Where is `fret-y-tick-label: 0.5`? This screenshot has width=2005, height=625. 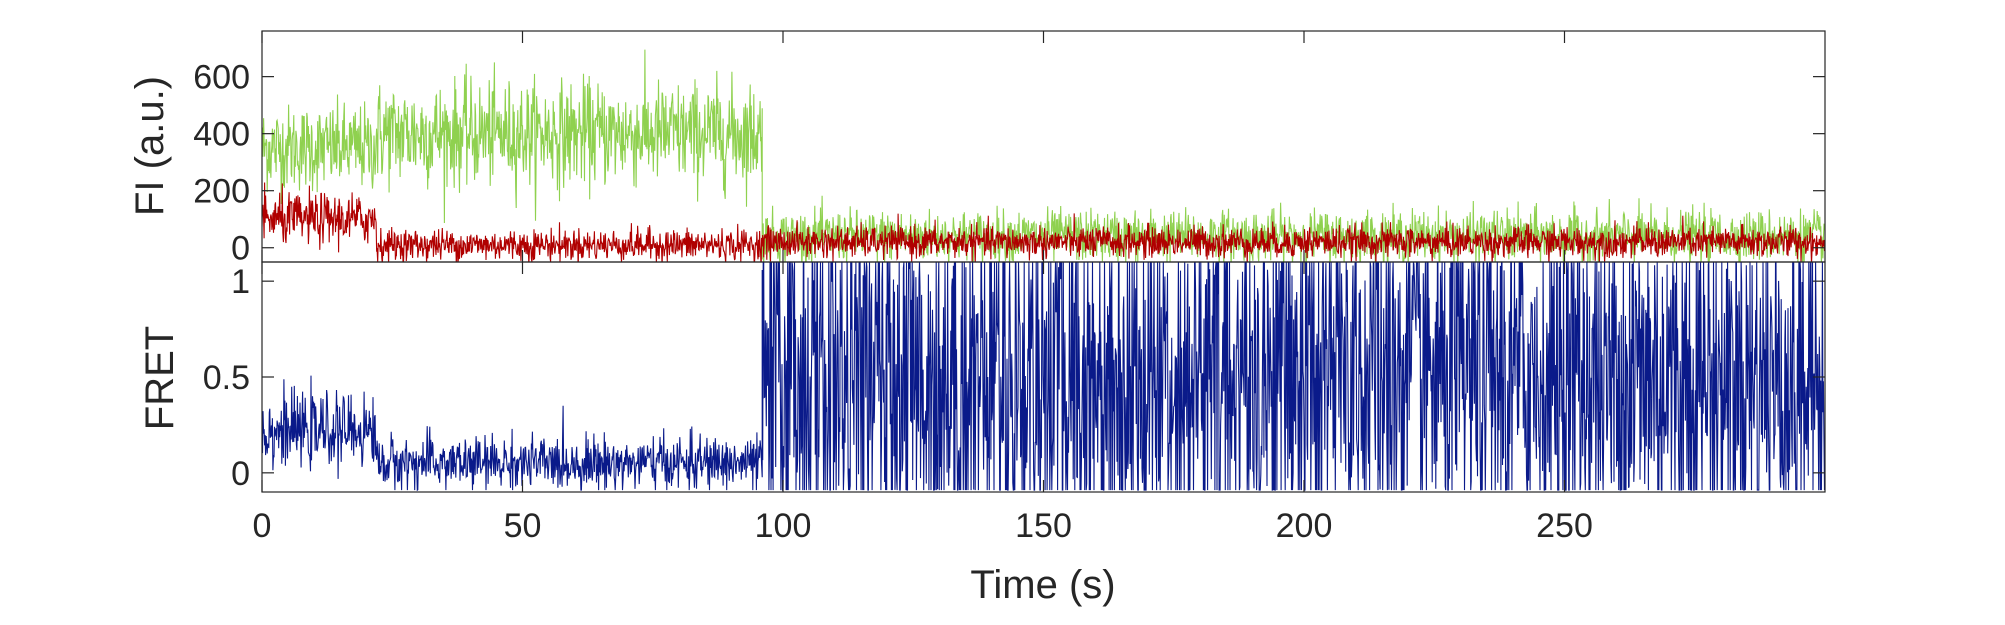 fret-y-tick-label: 0.5 is located at coordinates (226, 378).